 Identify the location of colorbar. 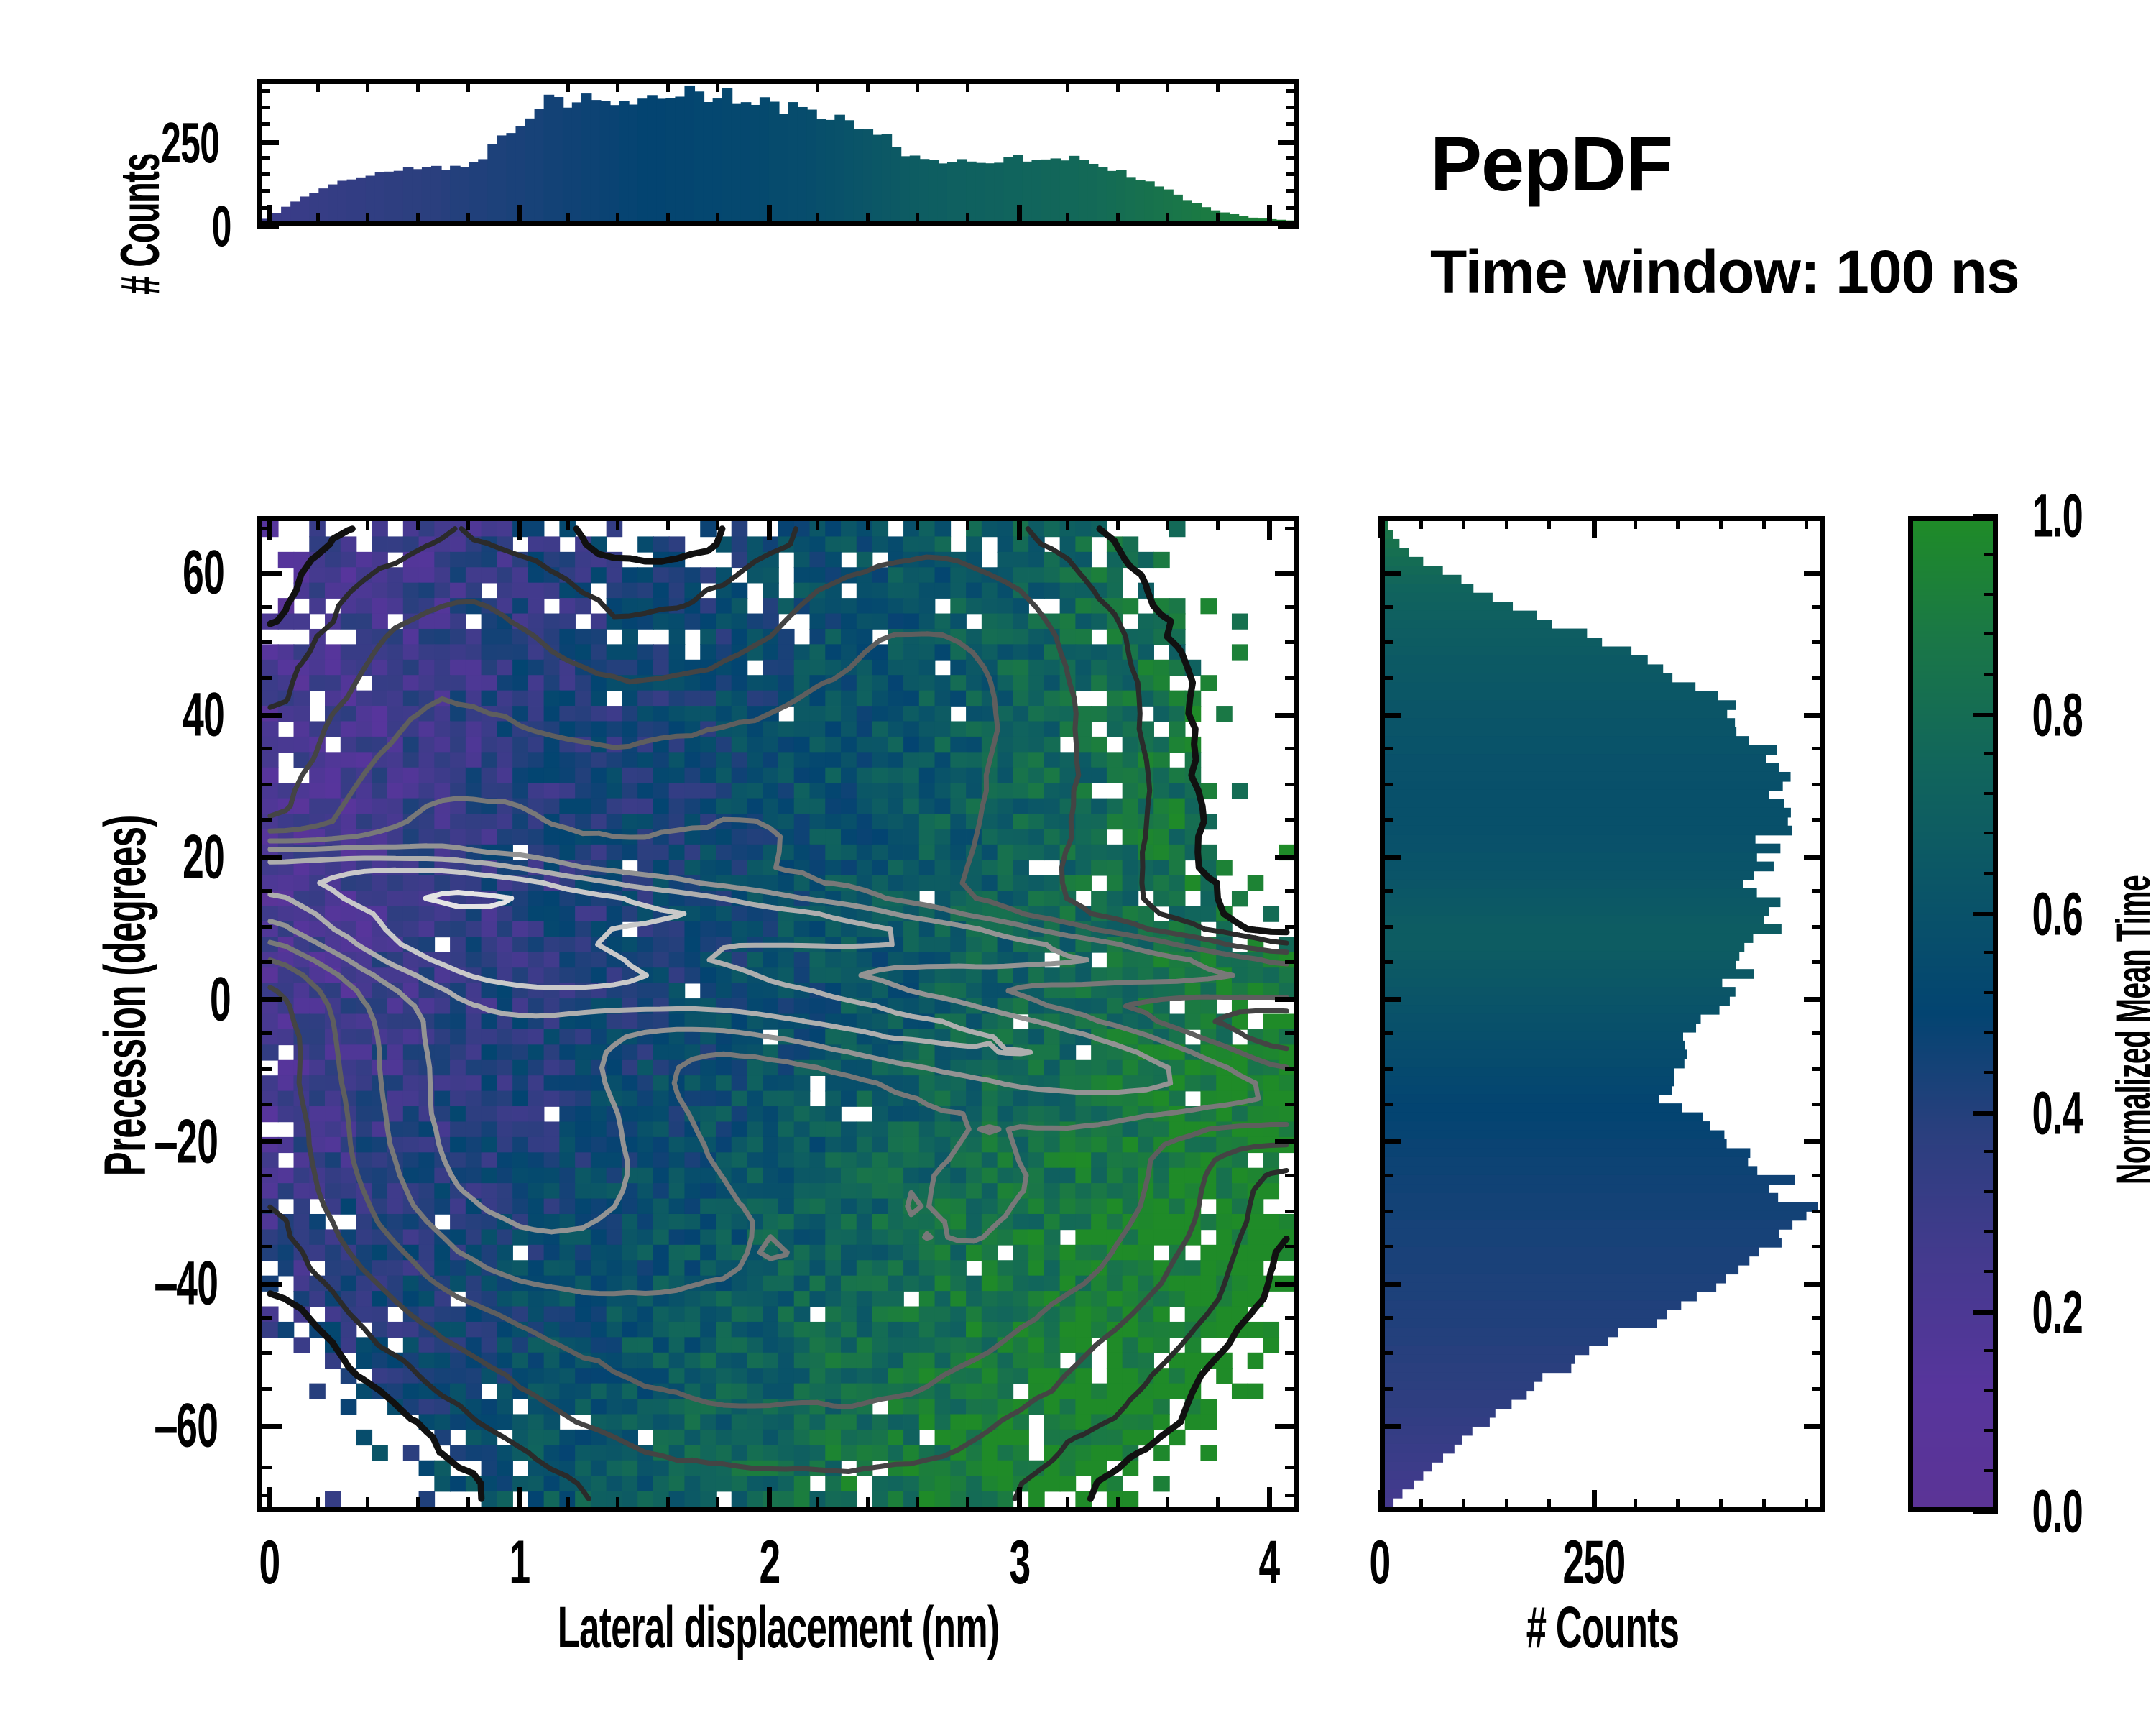
(1953, 1014).